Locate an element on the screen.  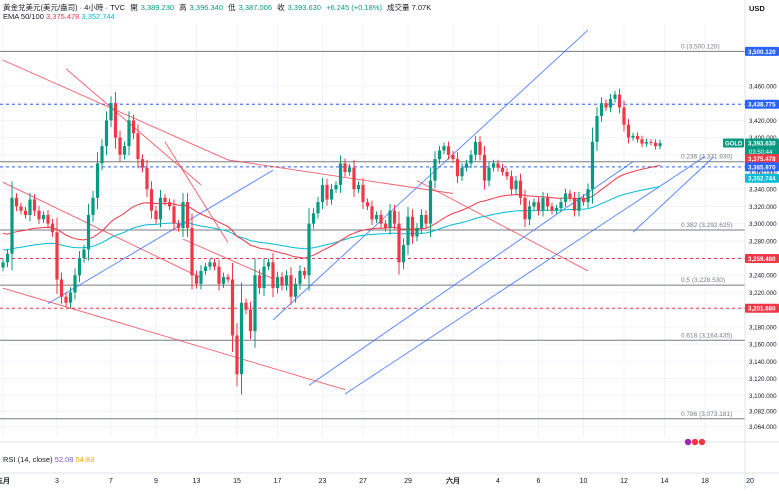
time-tick-label: 7 is located at coordinates (111, 481).